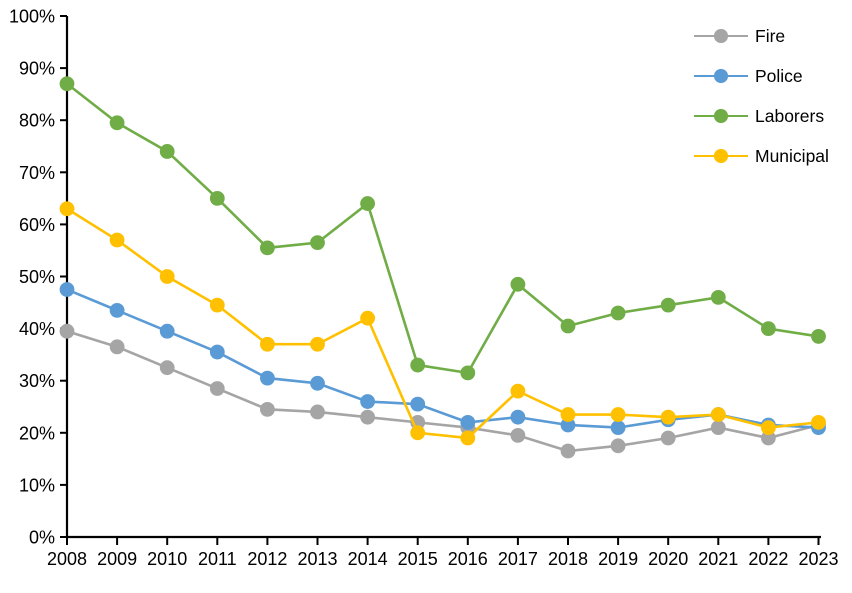  Describe the element at coordinates (770, 35) in the screenshot. I see `legend-label: Fire` at that location.